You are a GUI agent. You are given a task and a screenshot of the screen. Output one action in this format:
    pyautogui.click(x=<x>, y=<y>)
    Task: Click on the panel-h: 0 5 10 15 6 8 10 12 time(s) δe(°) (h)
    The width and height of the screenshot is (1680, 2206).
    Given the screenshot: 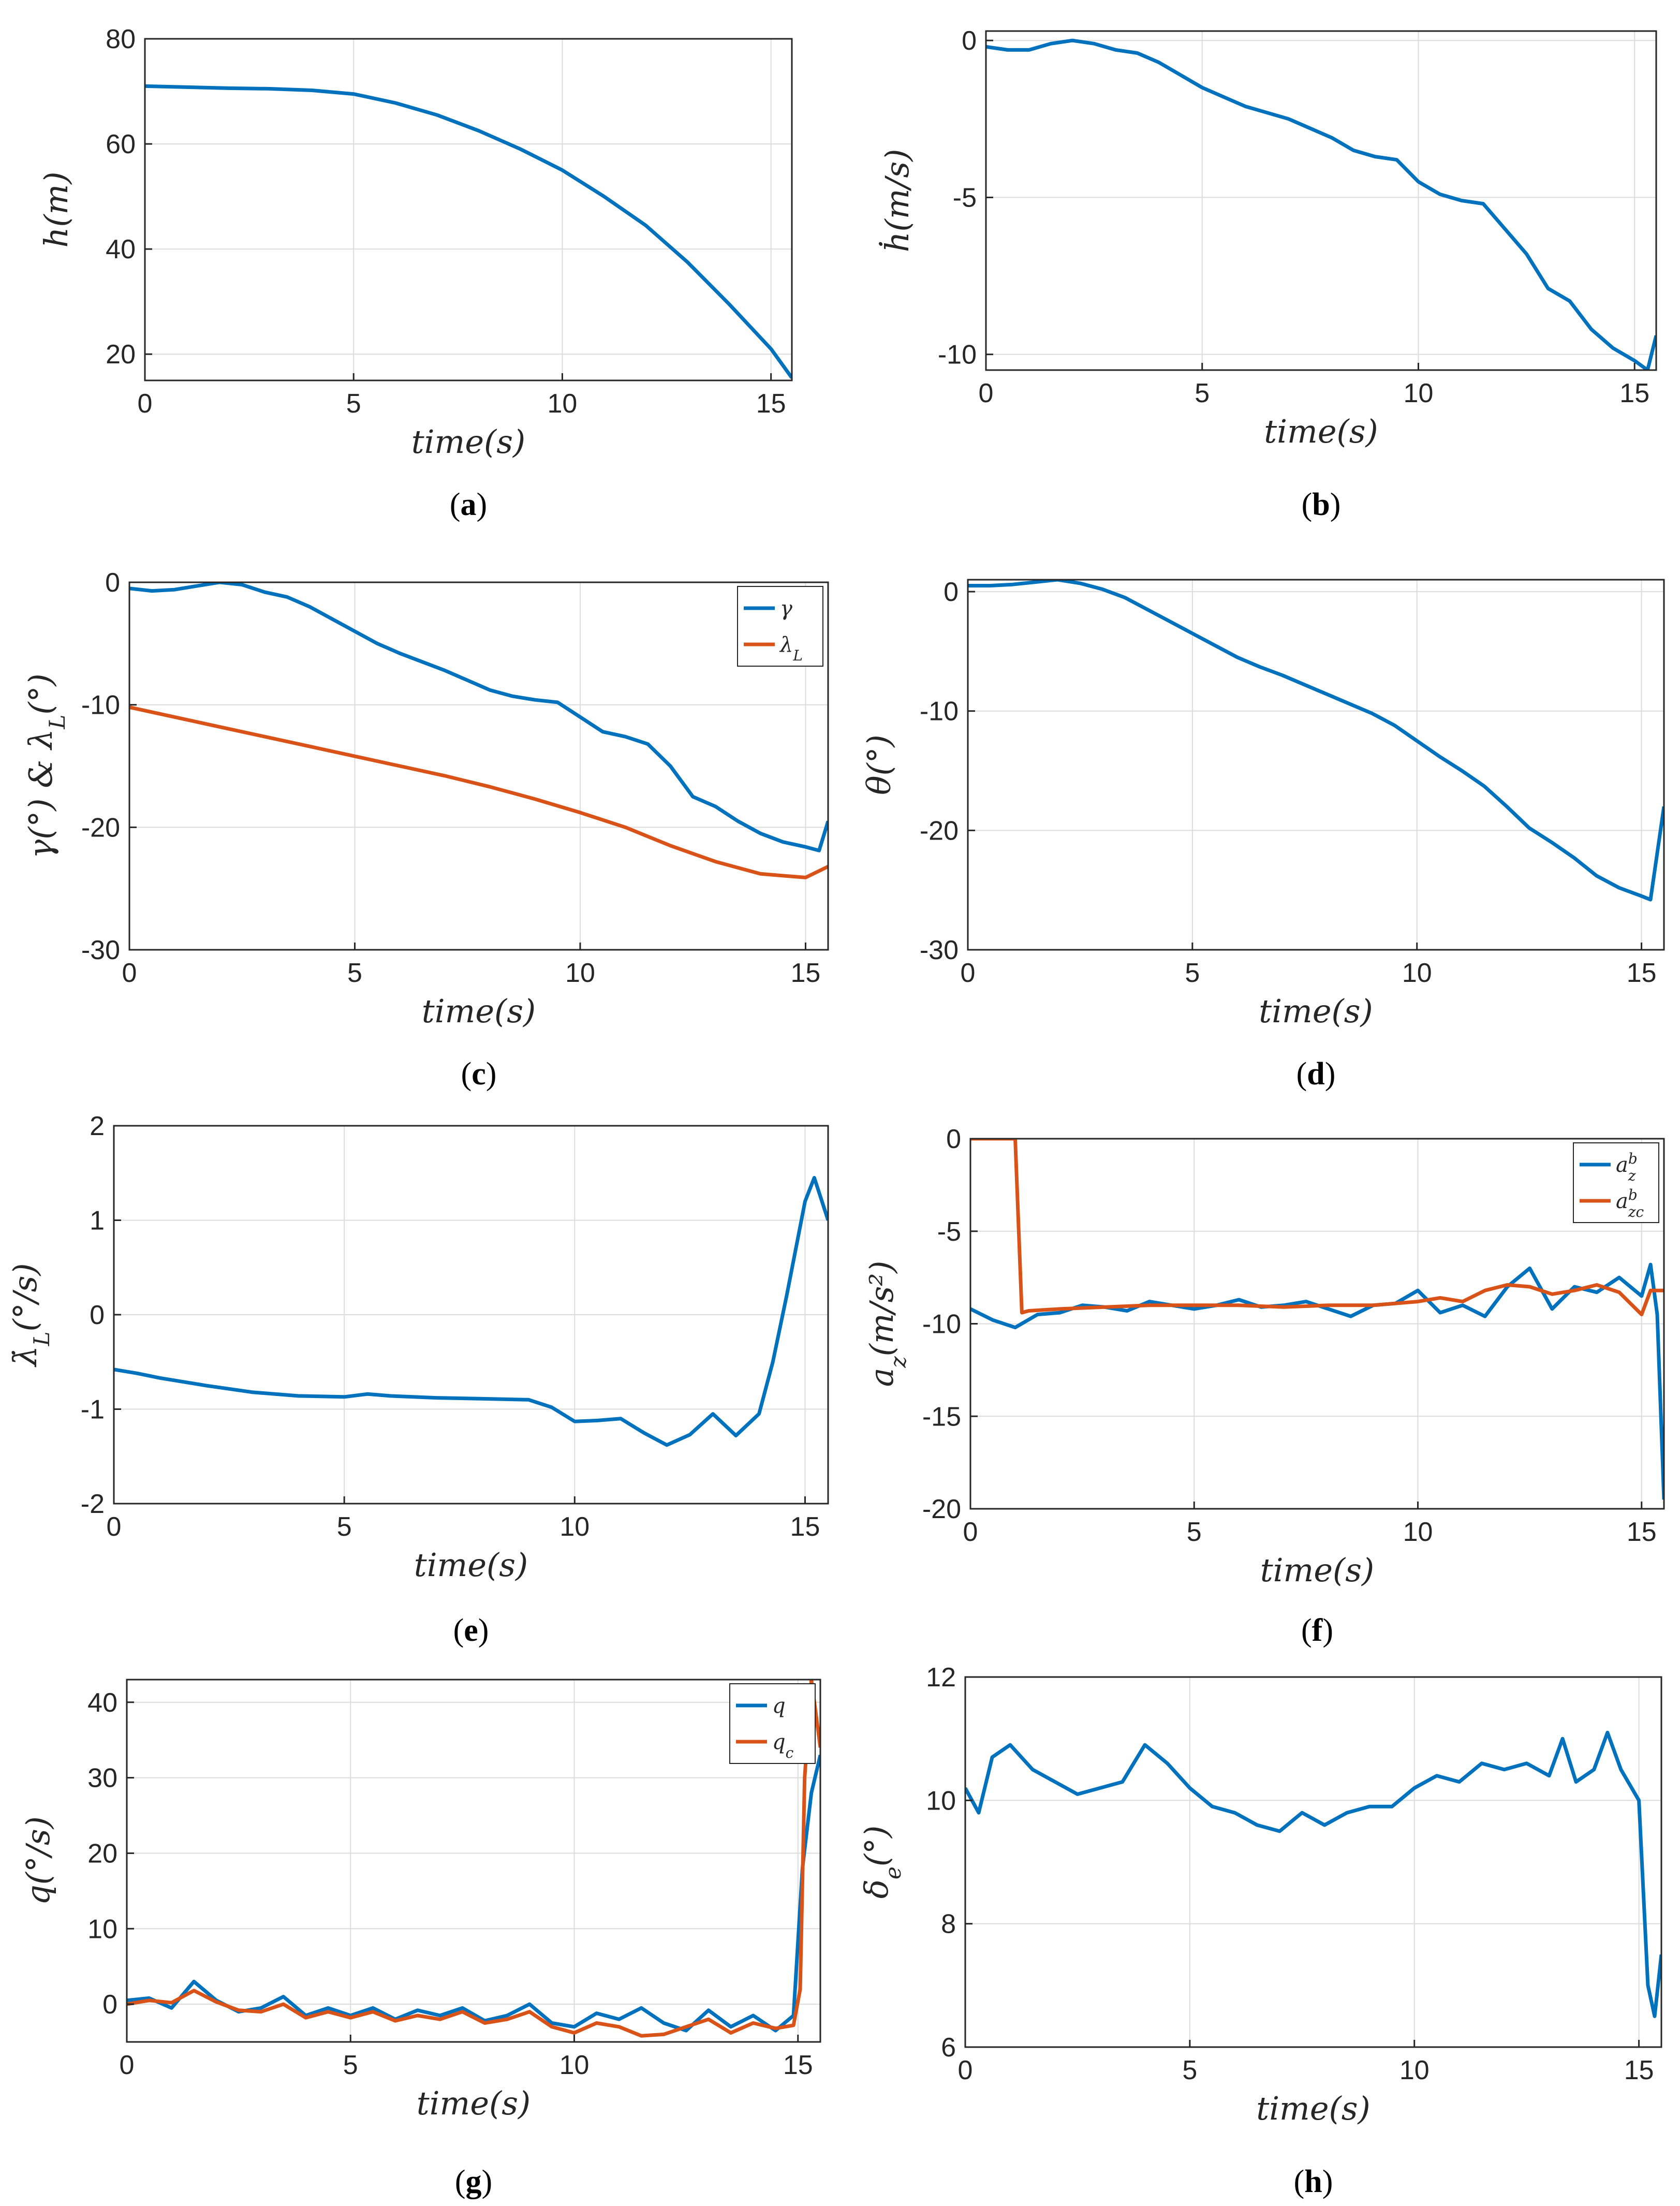 What is the action you would take?
    pyautogui.click(x=1260, y=1931)
    